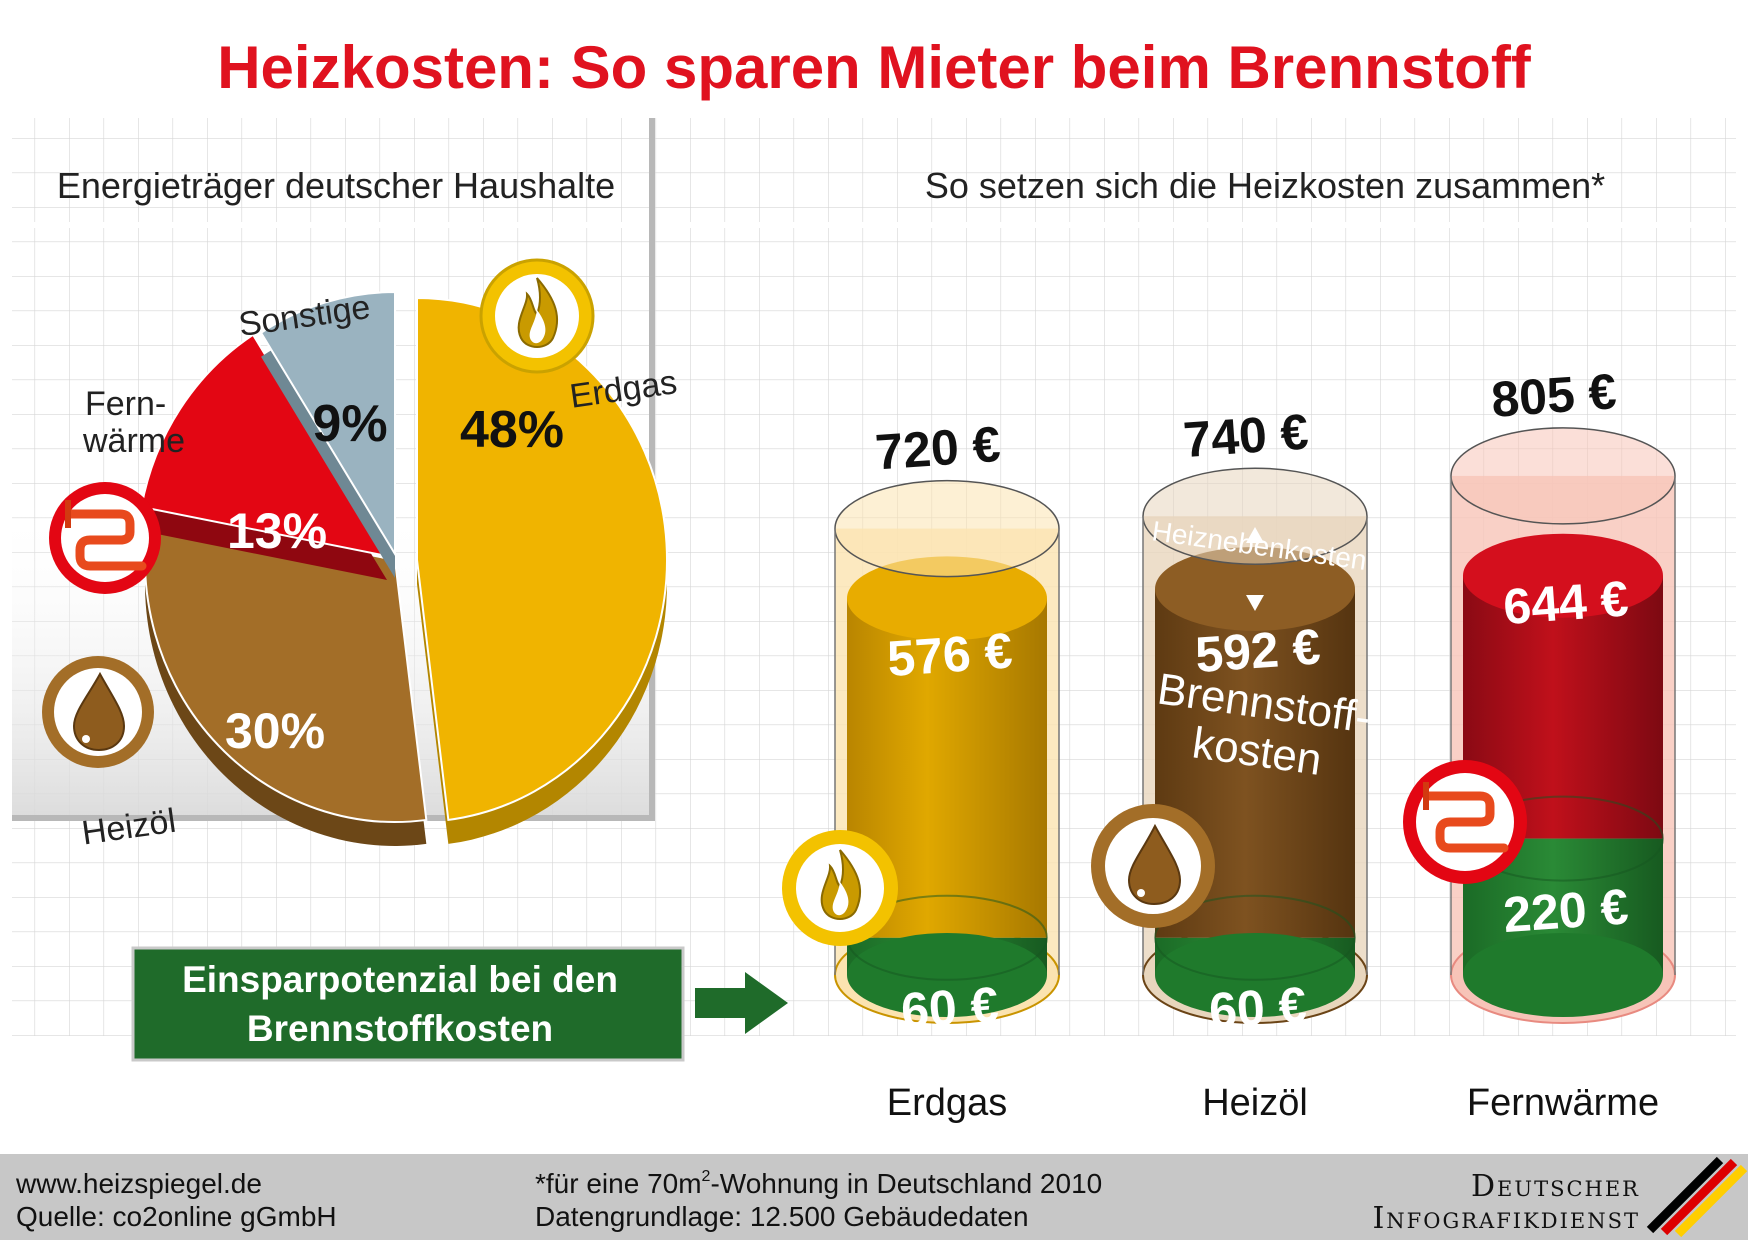 The image size is (1748, 1240). What do you see at coordinates (1255, 603) in the screenshot?
I see `arrow-down-icon` at bounding box center [1255, 603].